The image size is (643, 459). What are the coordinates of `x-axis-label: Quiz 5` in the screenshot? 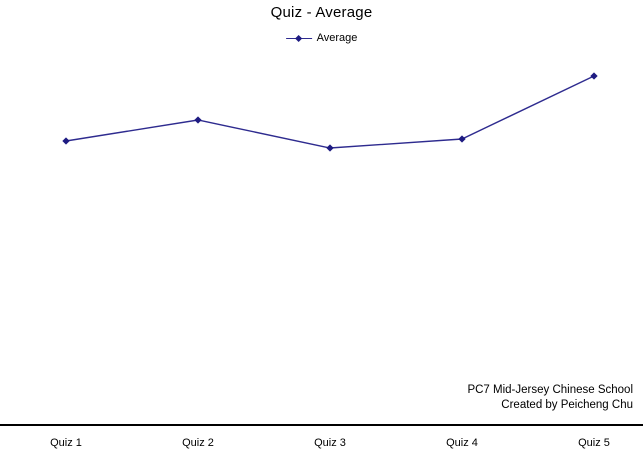 It's located at (594, 443).